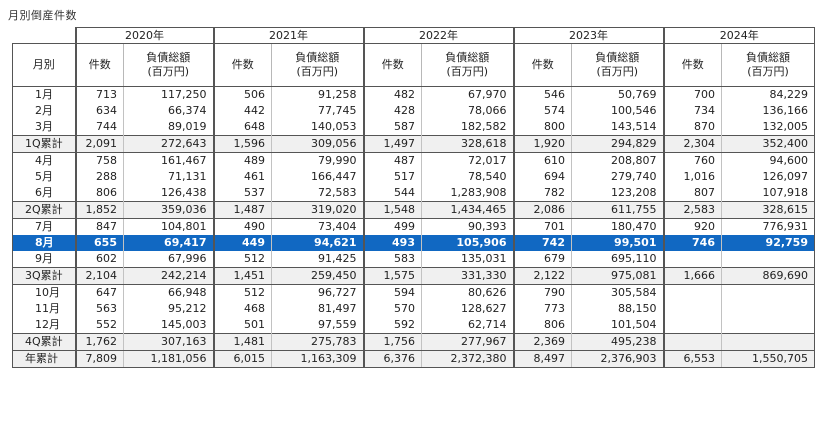  What do you see at coordinates (168, 243) in the screenshot?
I see `debt-cell: 69,417` at bounding box center [168, 243].